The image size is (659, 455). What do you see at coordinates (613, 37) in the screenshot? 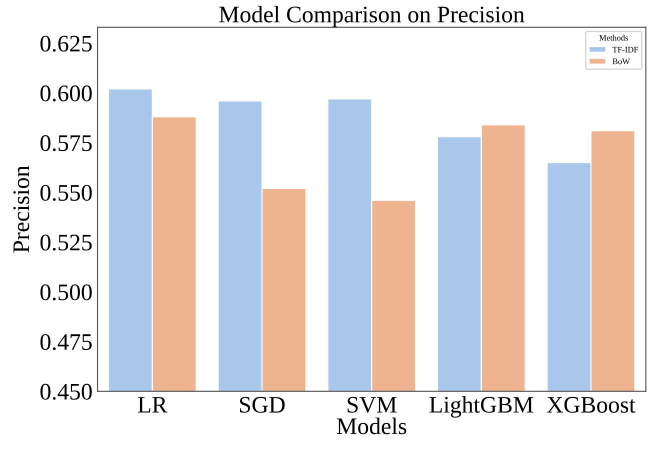
I see `legend-title: Methods` at bounding box center [613, 37].